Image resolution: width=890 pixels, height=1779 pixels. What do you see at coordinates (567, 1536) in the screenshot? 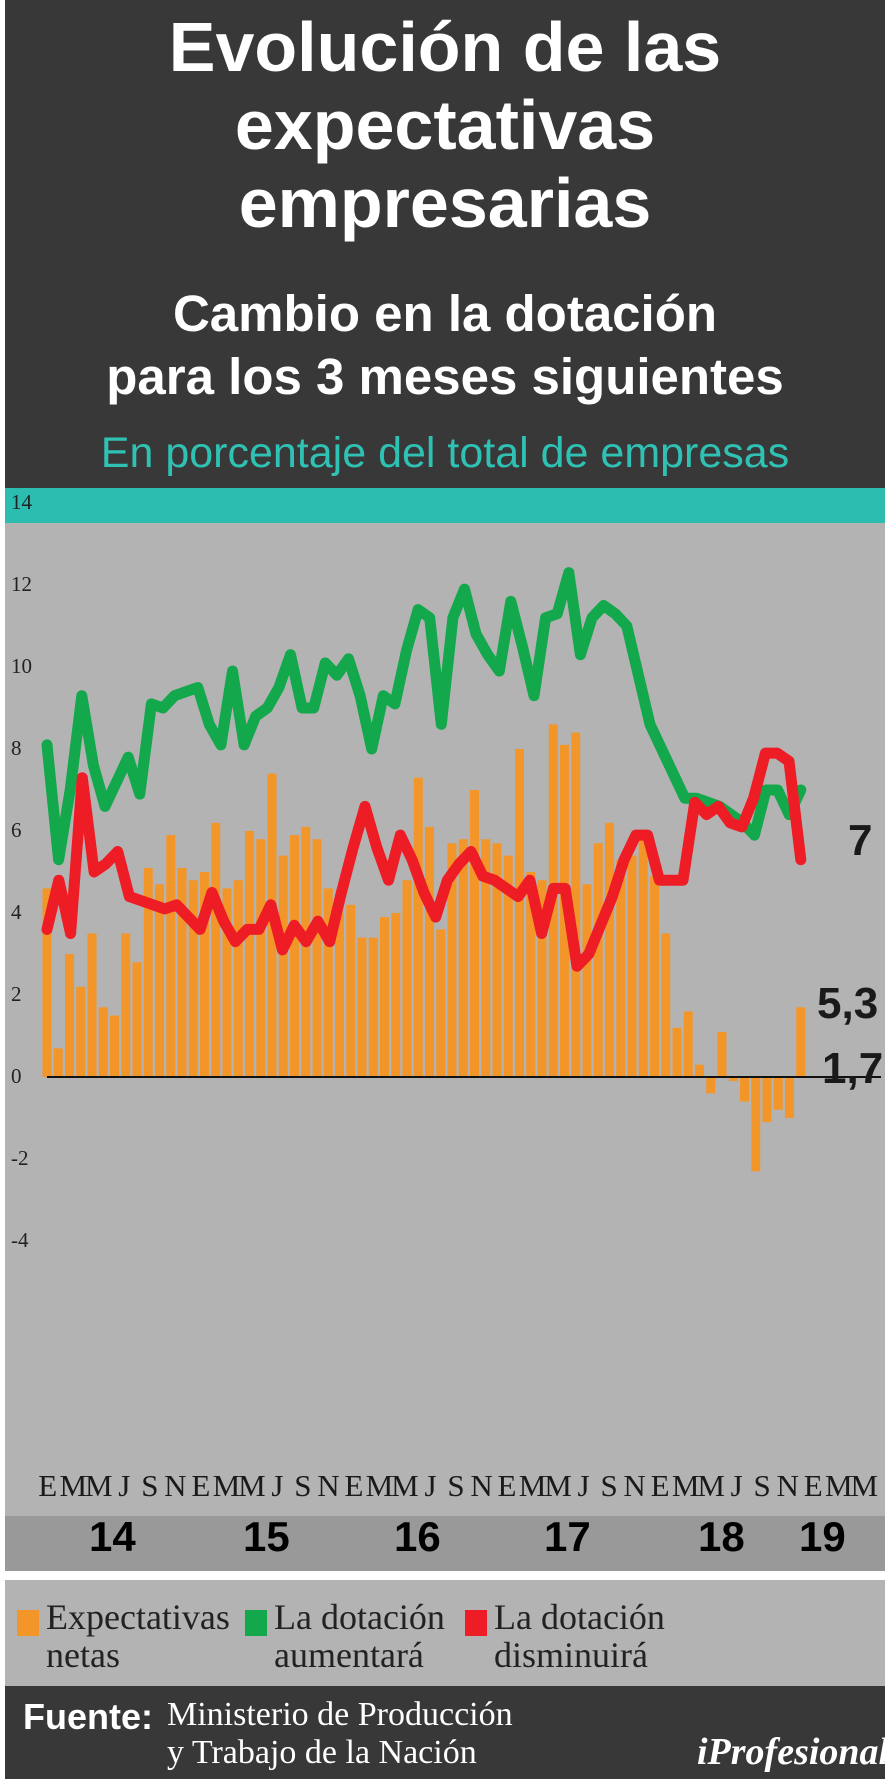
I see `year-label: 17` at bounding box center [567, 1536].